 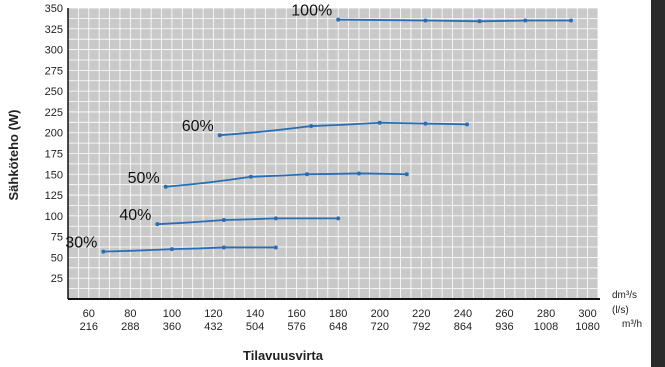 What do you see at coordinates (189, 249) in the screenshot?
I see `series-line-30pct` at bounding box center [189, 249].